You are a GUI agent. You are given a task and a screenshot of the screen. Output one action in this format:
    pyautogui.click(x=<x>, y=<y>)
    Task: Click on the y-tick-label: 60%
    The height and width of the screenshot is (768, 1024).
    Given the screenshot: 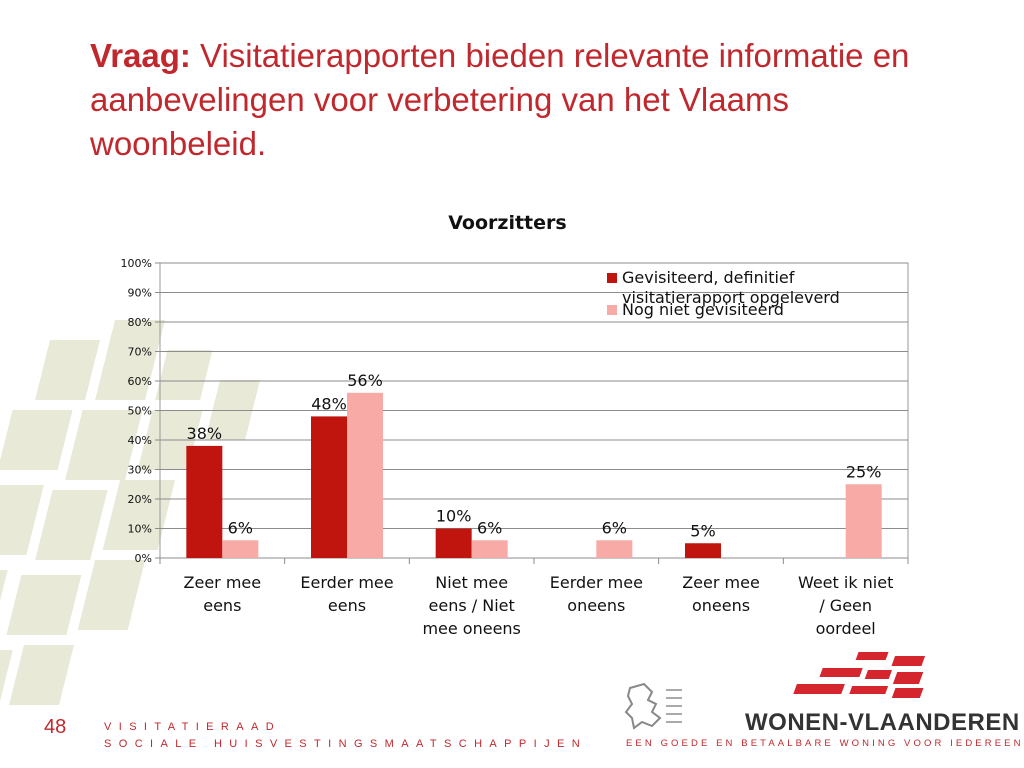 What is the action you would take?
    pyautogui.click(x=140, y=381)
    